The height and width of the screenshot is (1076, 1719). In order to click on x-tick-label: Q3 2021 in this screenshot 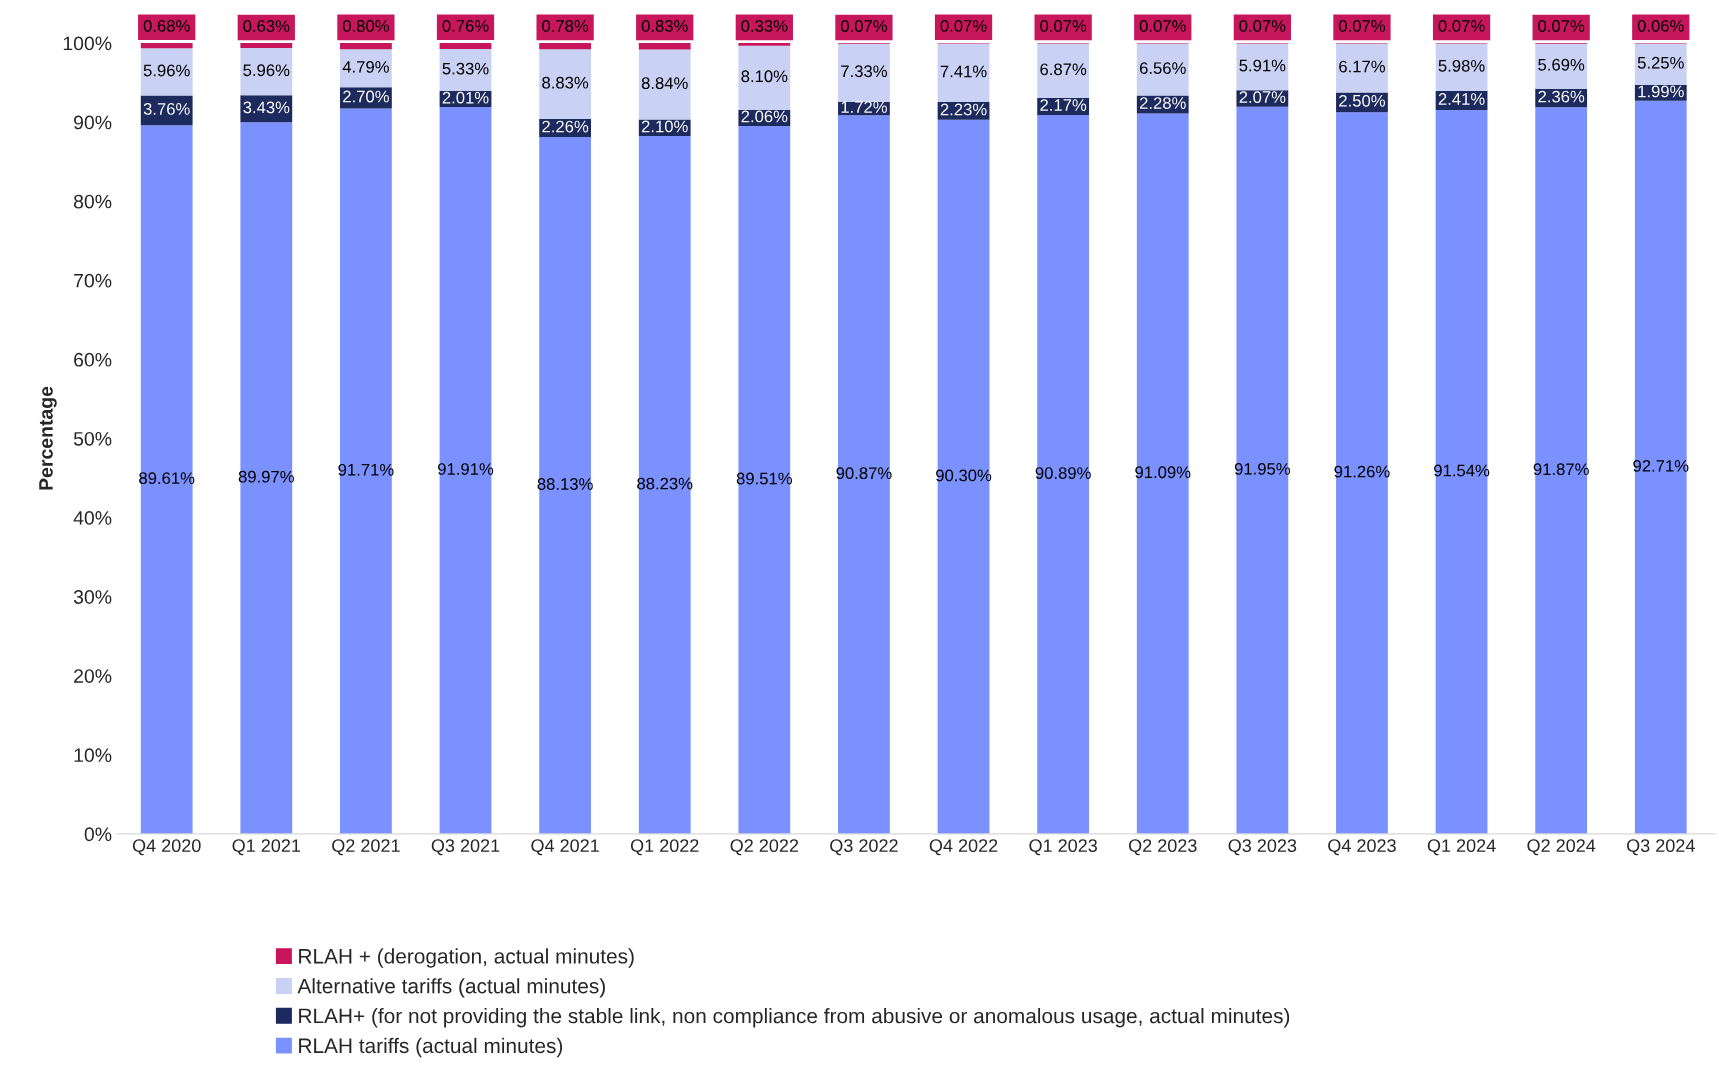, I will do `click(465, 847)`.